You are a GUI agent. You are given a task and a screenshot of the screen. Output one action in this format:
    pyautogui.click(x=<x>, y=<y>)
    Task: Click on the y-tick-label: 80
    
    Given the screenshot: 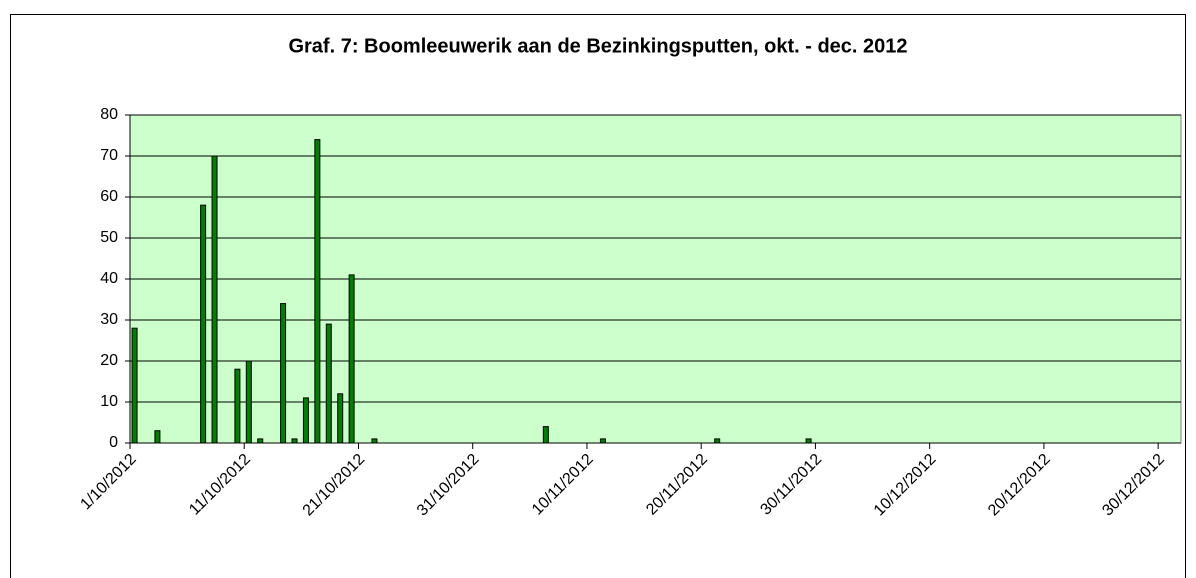 What is the action you would take?
    pyautogui.click(x=109, y=114)
    